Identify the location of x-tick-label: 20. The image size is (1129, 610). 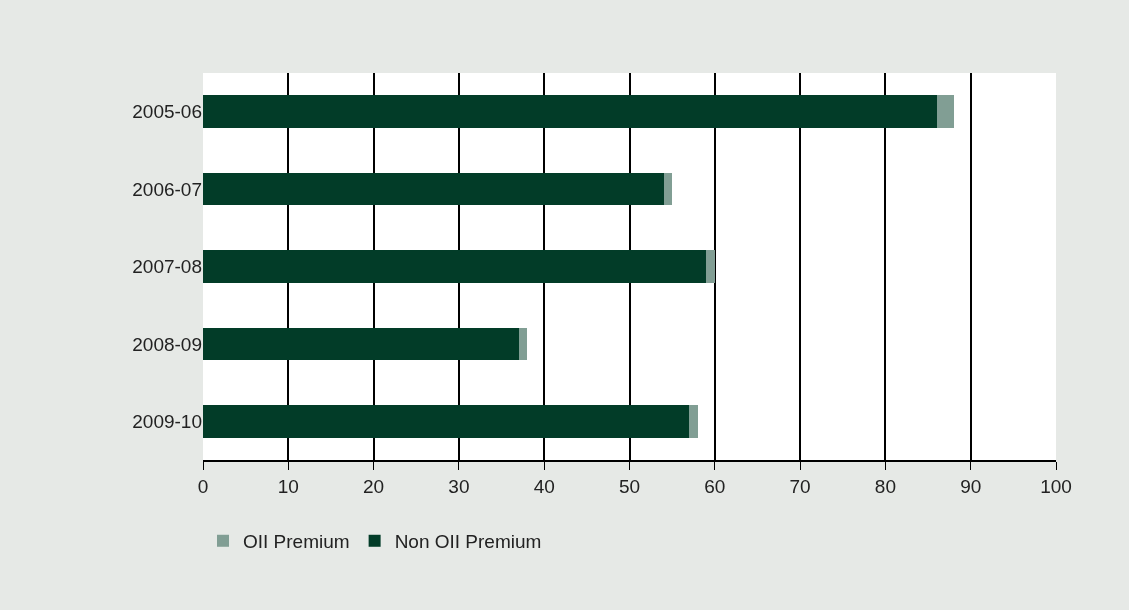
(374, 486).